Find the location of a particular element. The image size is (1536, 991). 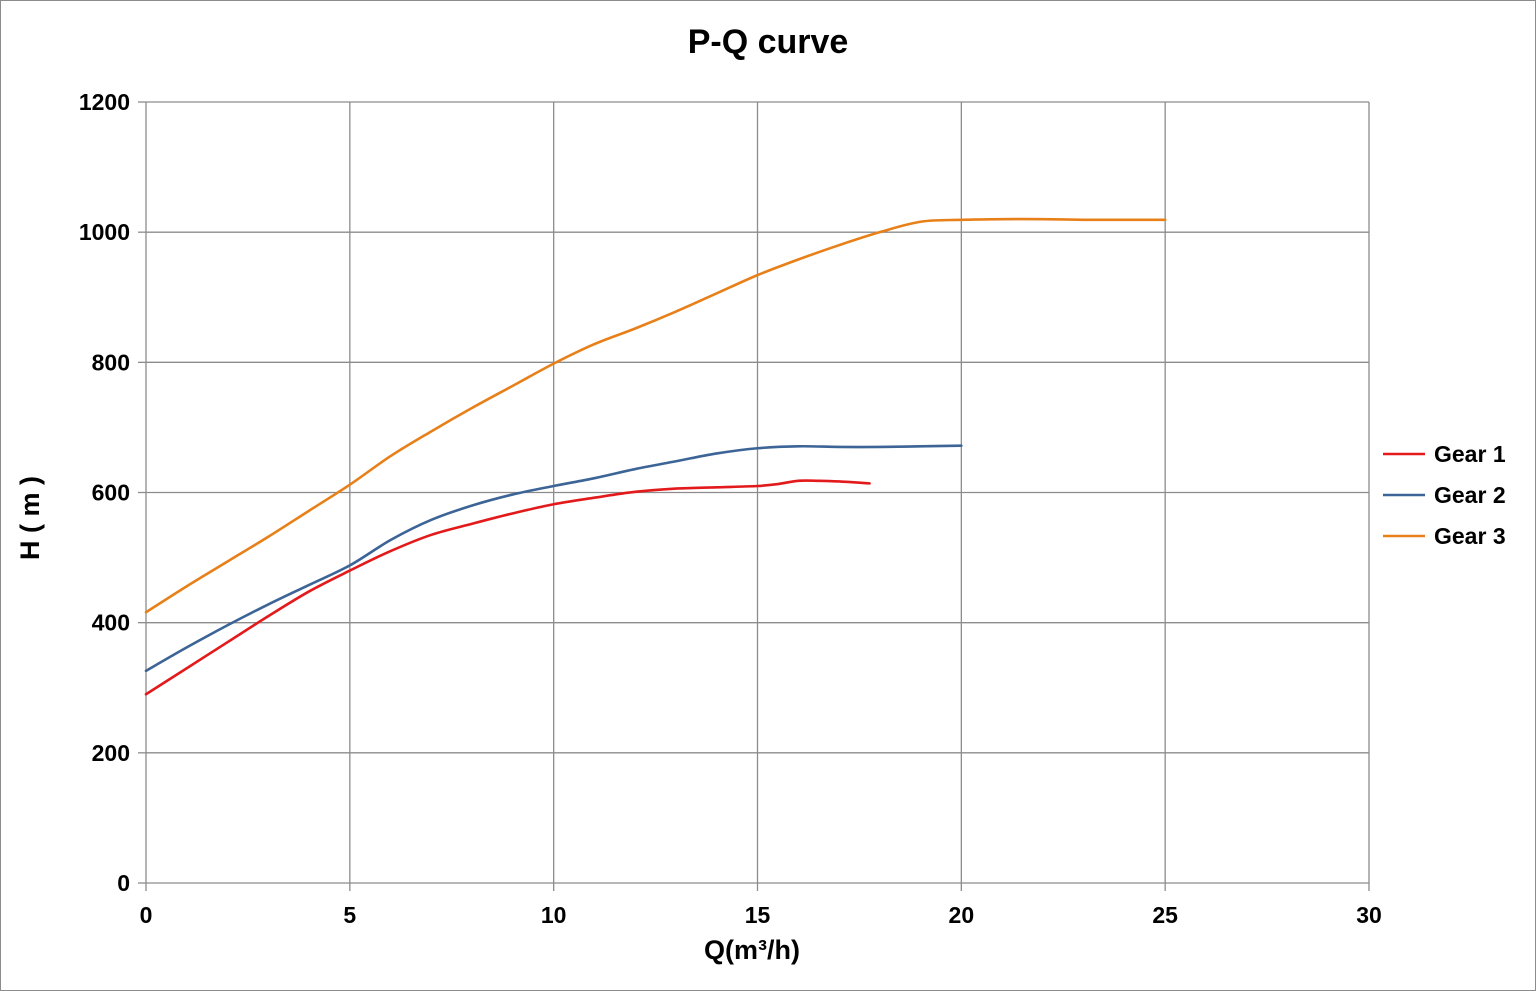

x-tick-label: 20 is located at coordinates (962, 915).